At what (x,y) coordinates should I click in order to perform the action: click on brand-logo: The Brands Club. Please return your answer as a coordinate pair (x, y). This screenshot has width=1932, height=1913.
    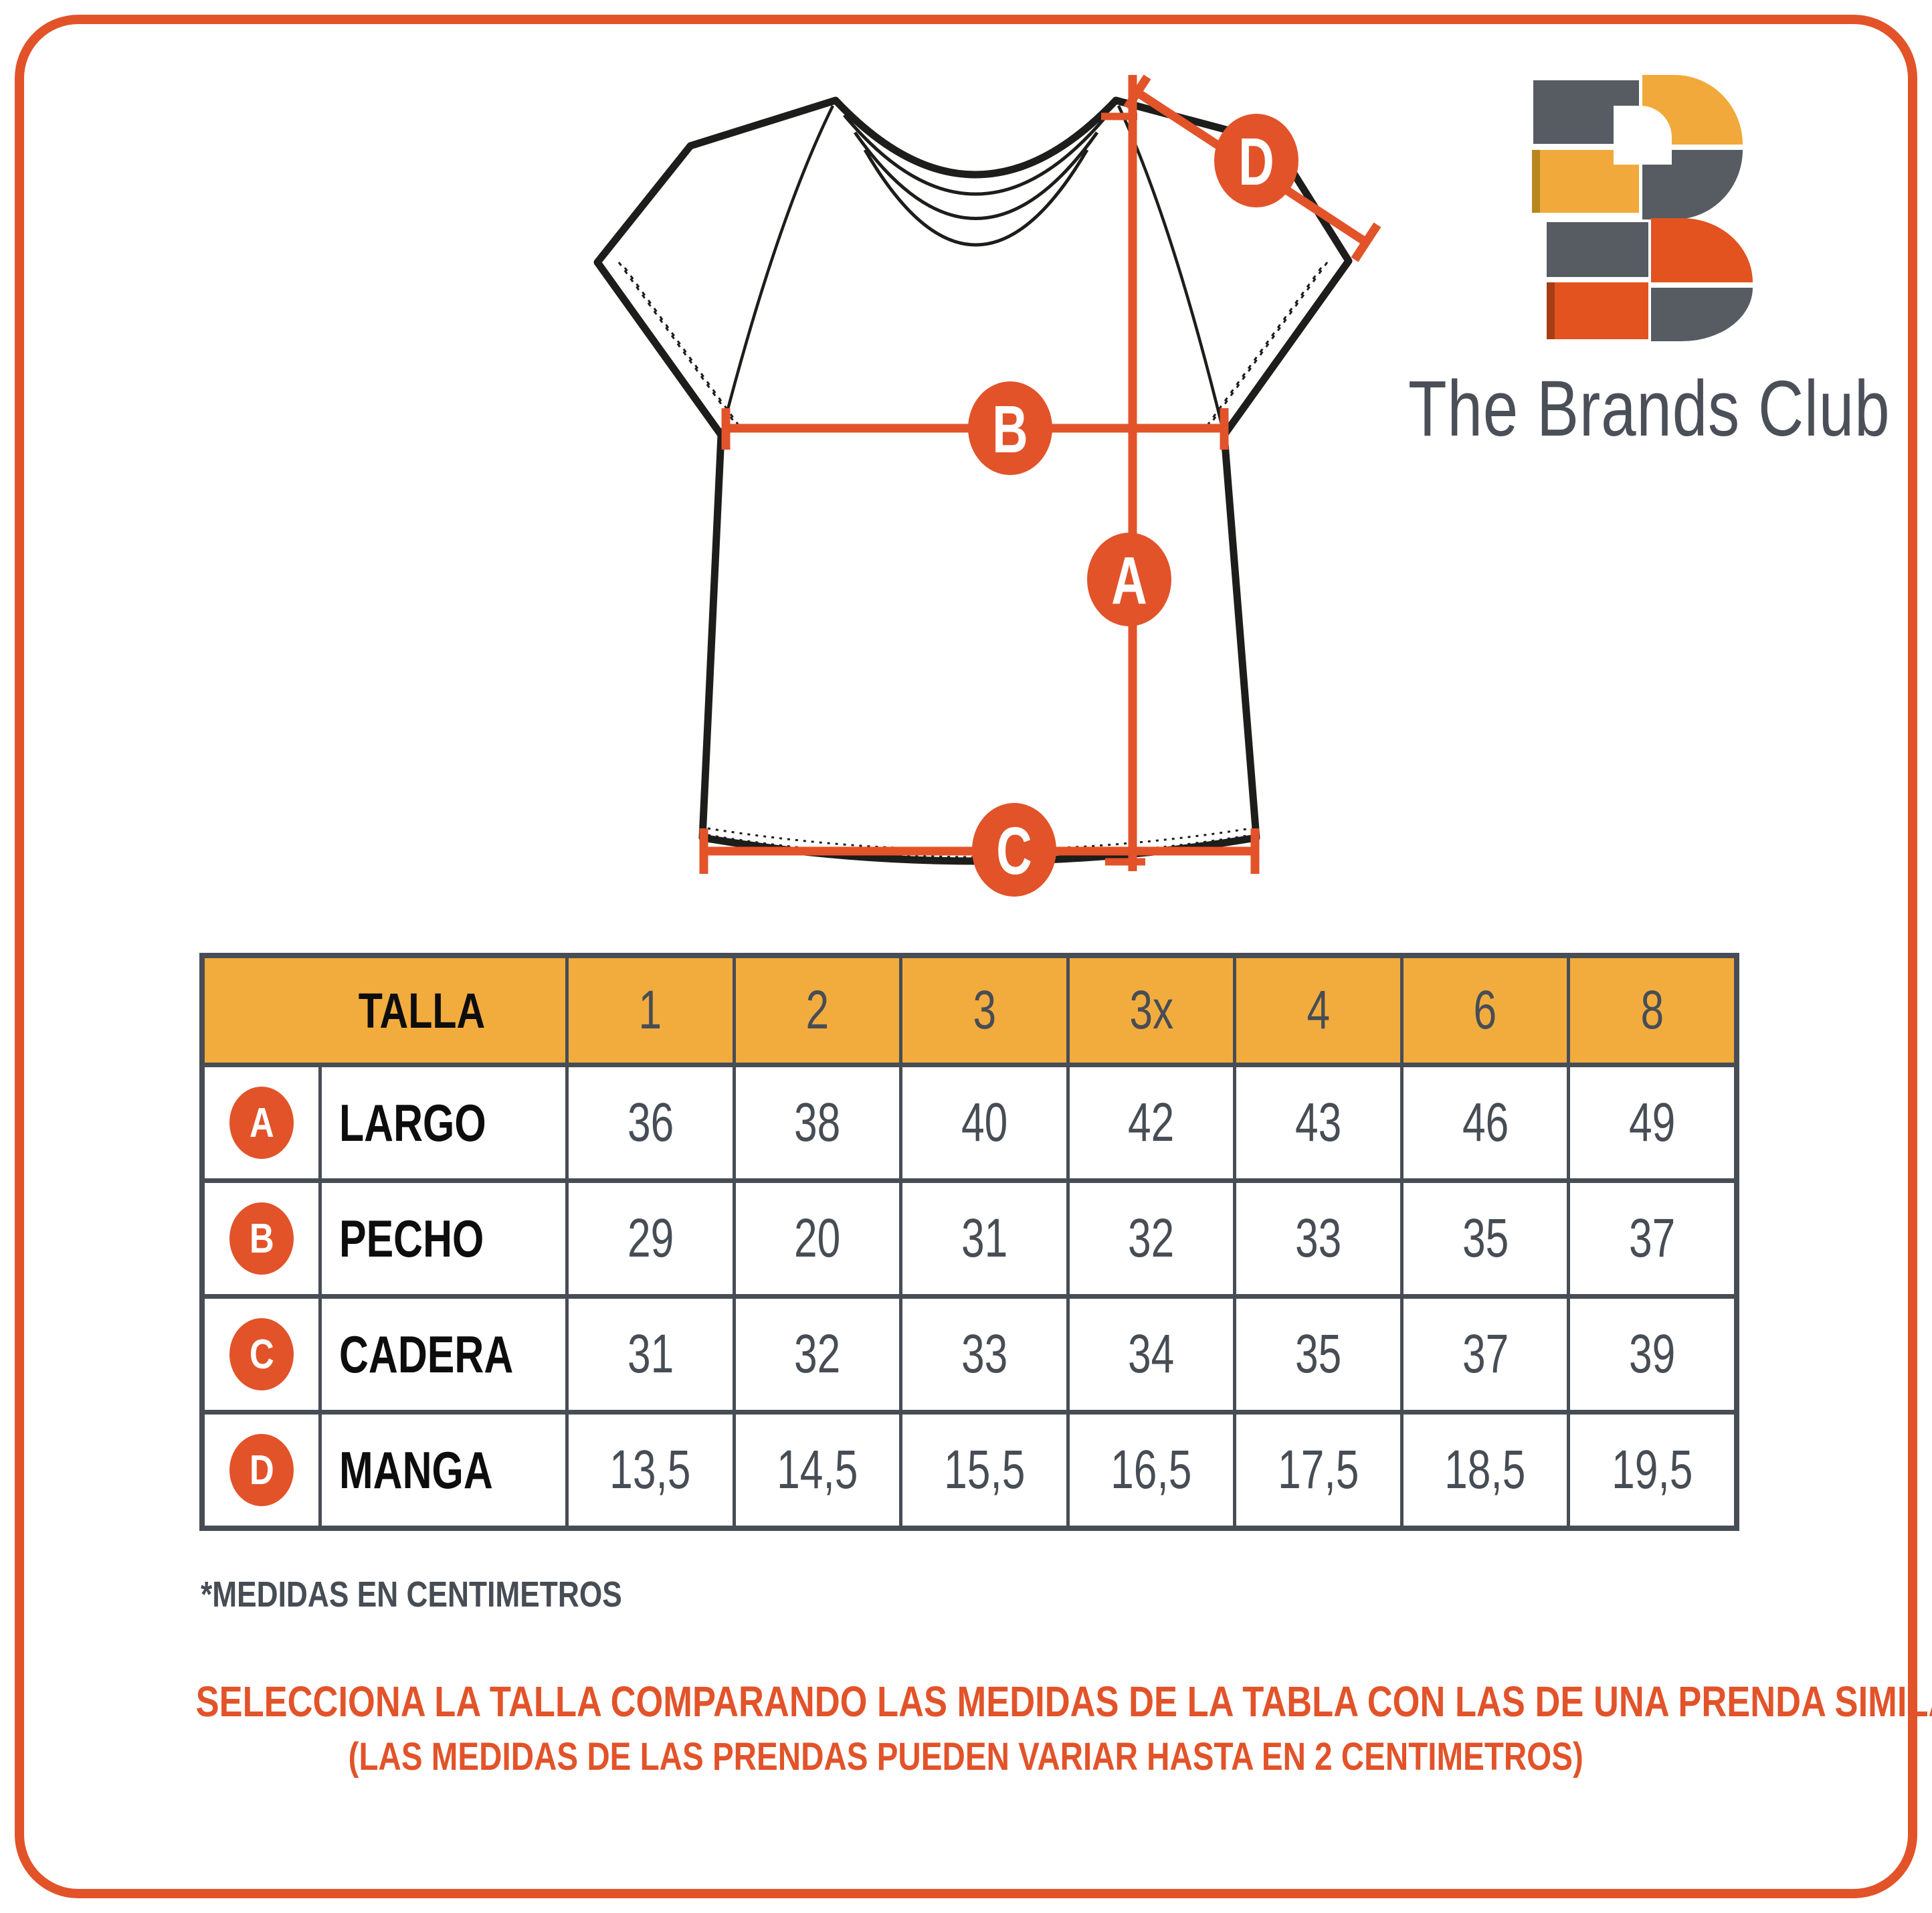
    Looking at the image, I should click on (1656, 258).